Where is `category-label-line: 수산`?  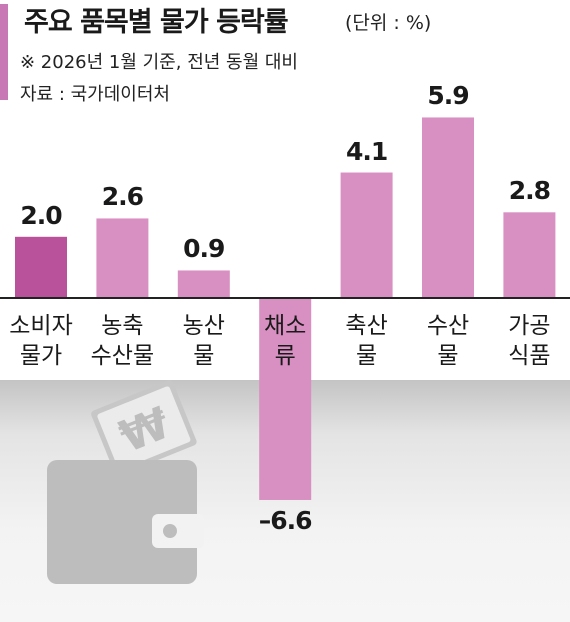
category-label-line: 수산 is located at coordinates (448, 326).